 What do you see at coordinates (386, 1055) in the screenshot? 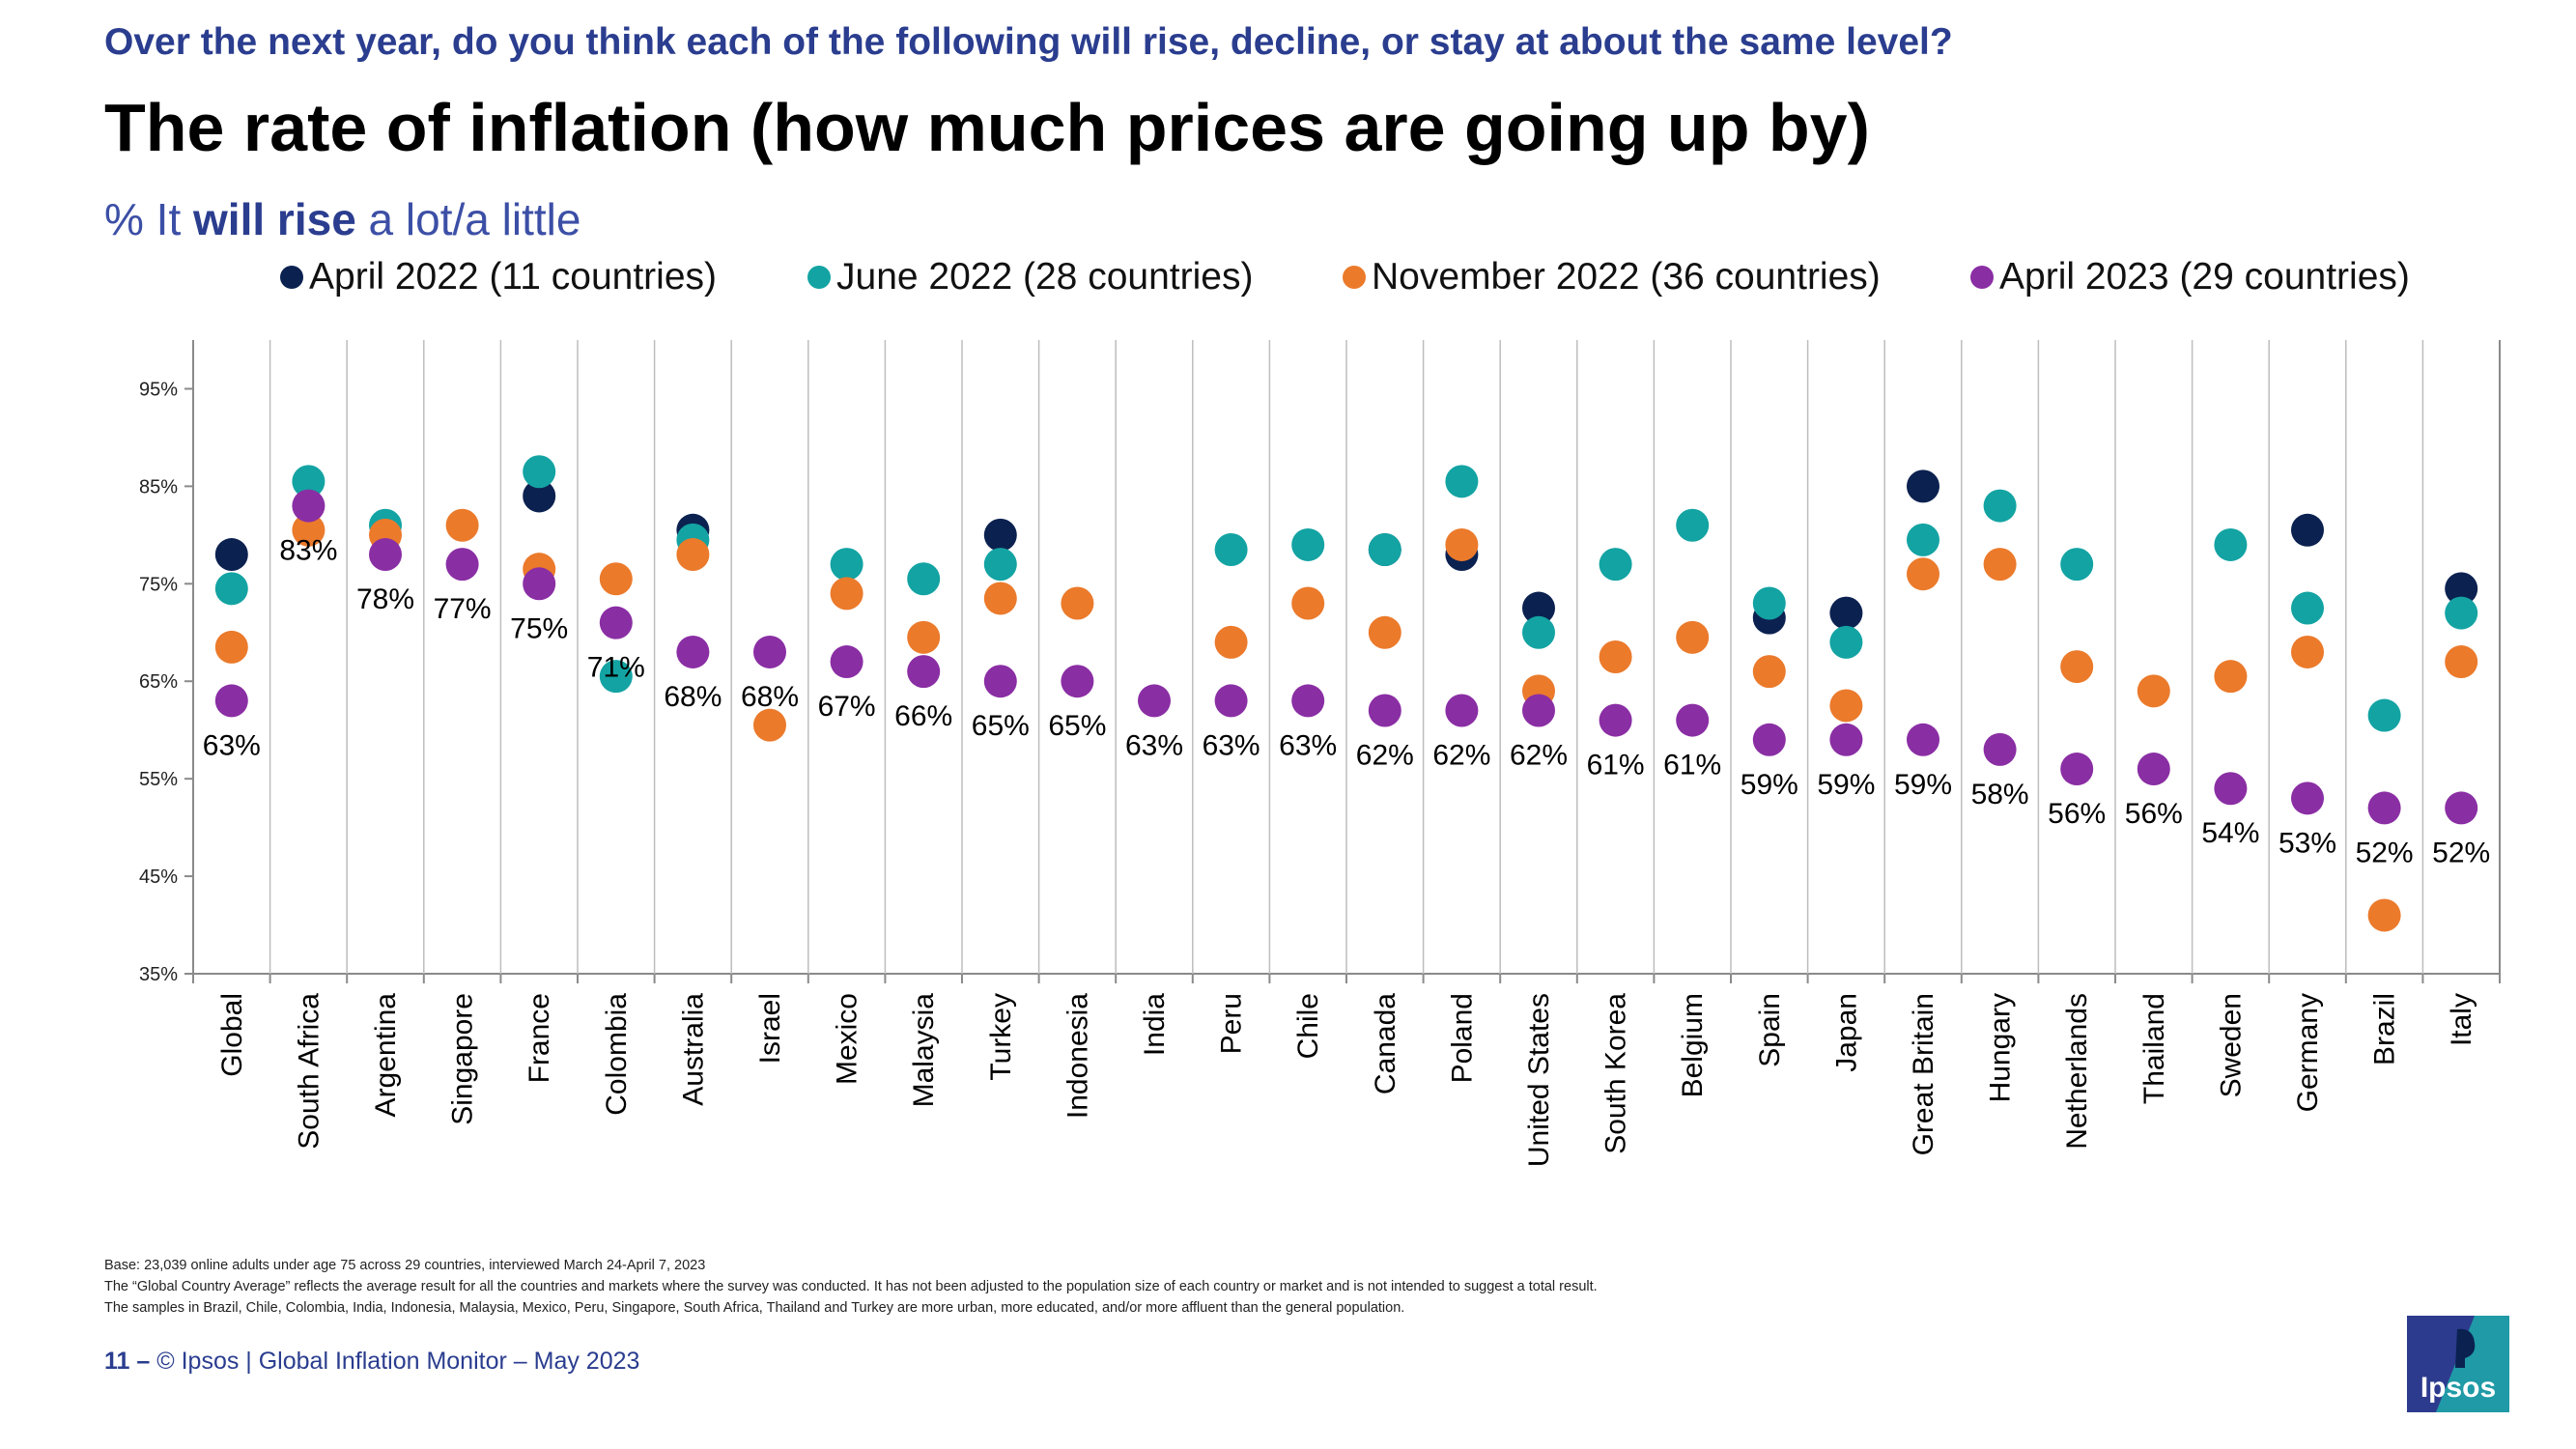
I see `x-tick-label: Argentina` at bounding box center [386, 1055].